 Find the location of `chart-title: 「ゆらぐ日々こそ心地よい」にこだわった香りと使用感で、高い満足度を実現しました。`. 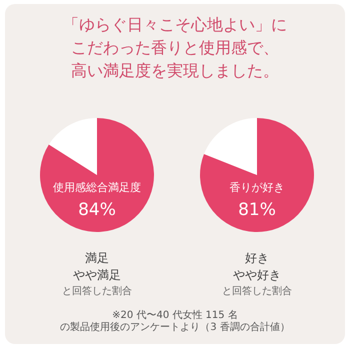

chart-title: 「ゆらぐ日々こそ心地よい」にこだわった香りと使用感で、高い満足度を実現しました。 is located at coordinates (175, 47).